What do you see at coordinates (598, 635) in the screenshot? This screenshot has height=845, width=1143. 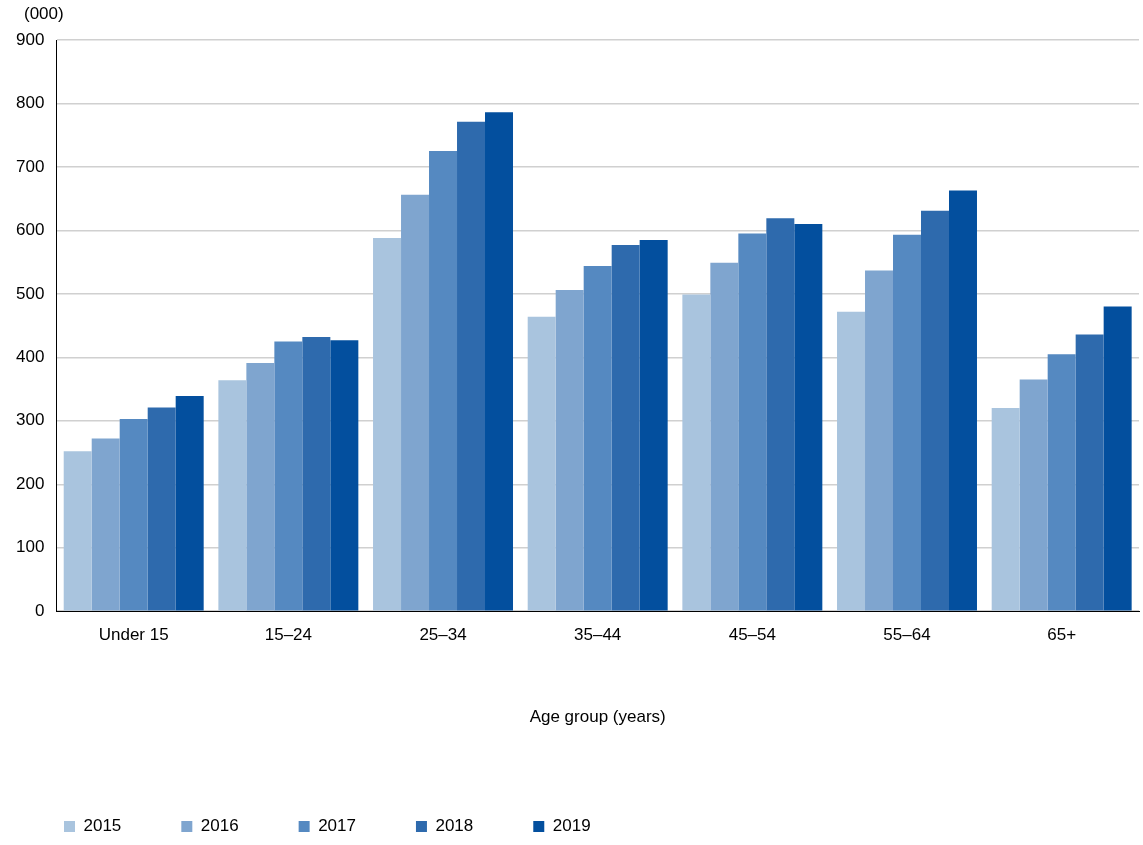 I see `x-tick-label: 35–44` at bounding box center [598, 635].